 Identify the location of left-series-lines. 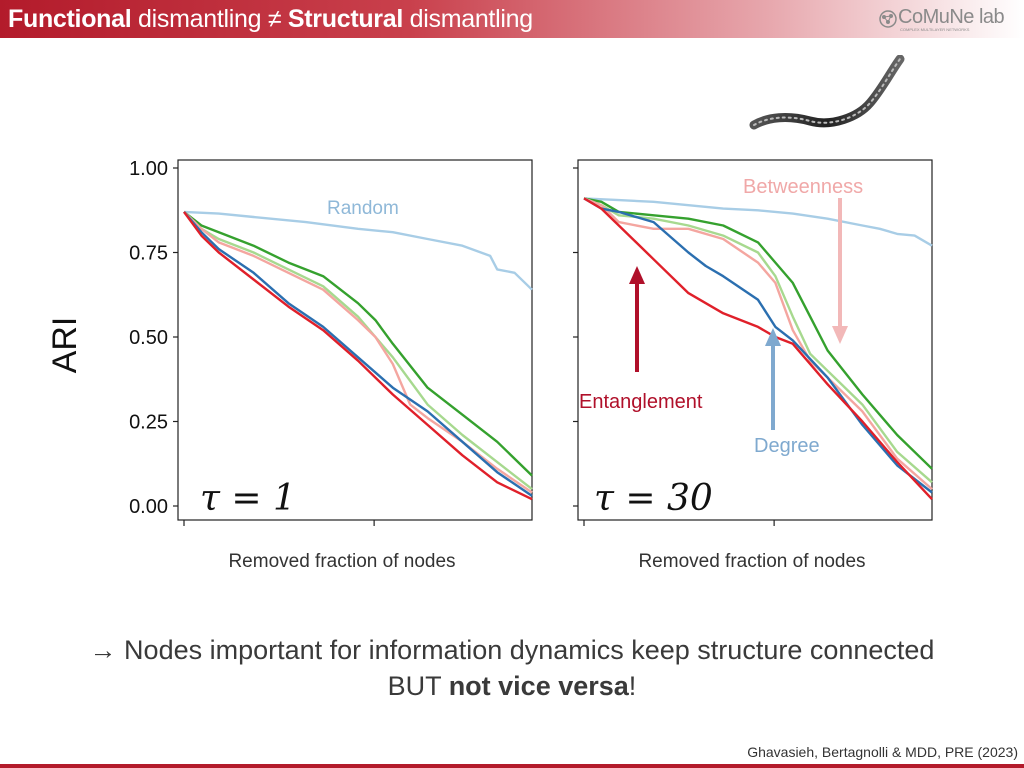
(358, 355).